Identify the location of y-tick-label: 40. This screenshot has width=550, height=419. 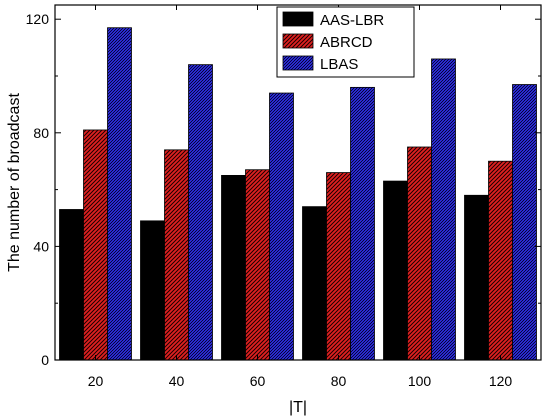
(41, 246).